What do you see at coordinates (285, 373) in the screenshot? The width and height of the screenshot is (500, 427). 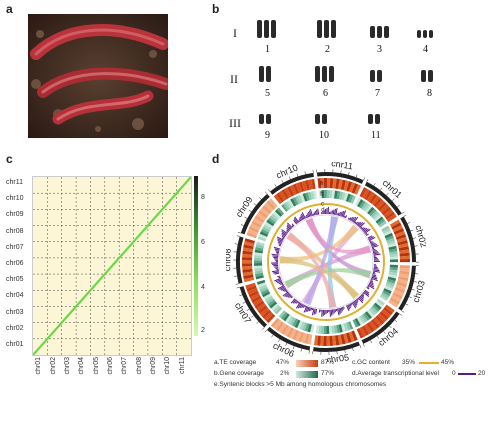 I see `legend-gene-min: 2%` at bounding box center [285, 373].